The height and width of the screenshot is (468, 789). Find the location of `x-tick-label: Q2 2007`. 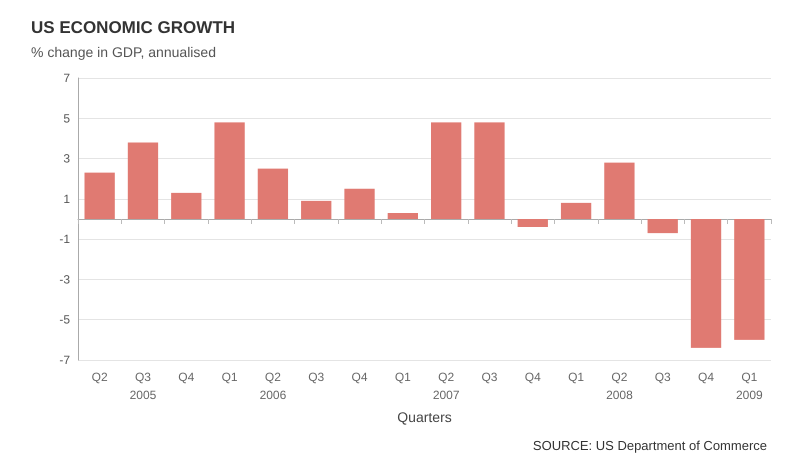

x-tick-label: Q2 2007 is located at coordinates (446, 386).